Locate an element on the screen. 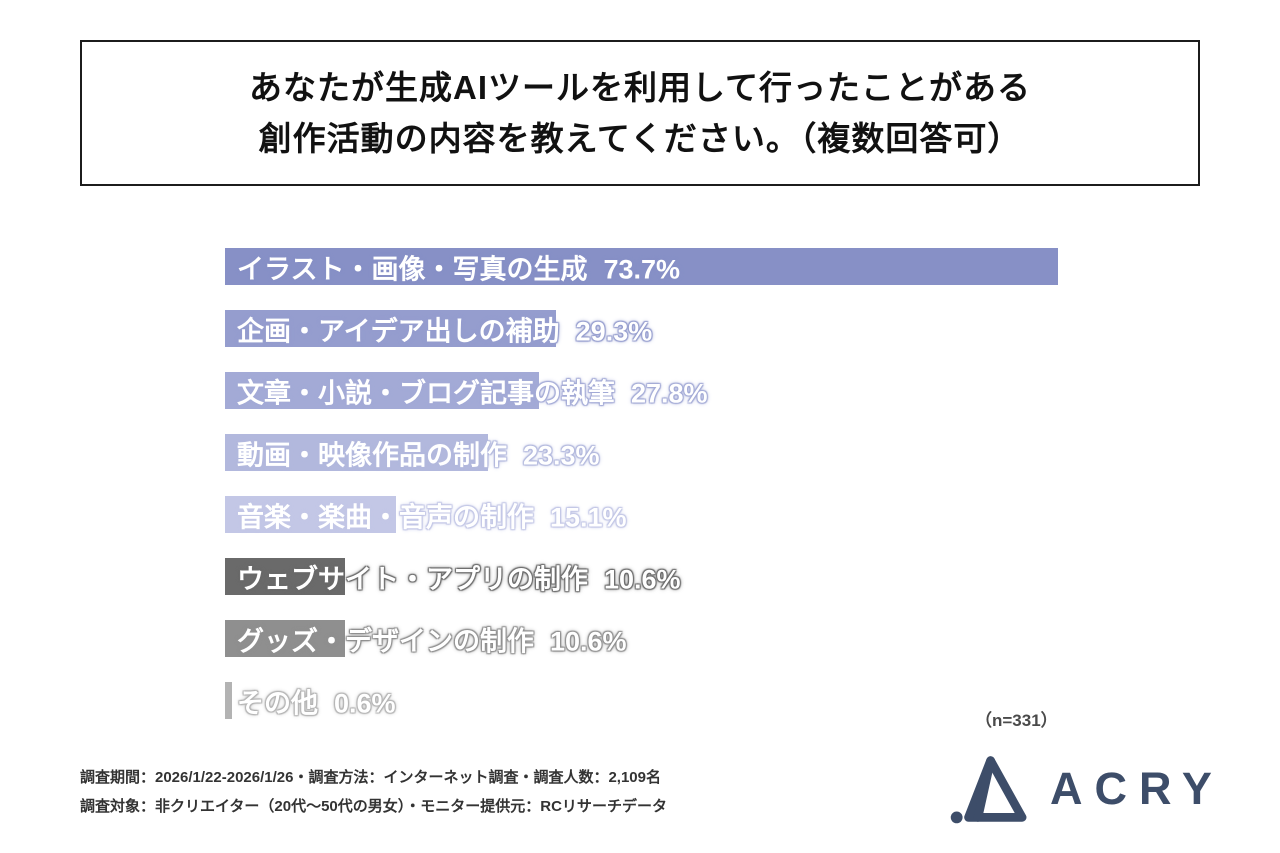 The image size is (1280, 853). bar-category: グッズ・デザインの制作 is located at coordinates (385, 641).